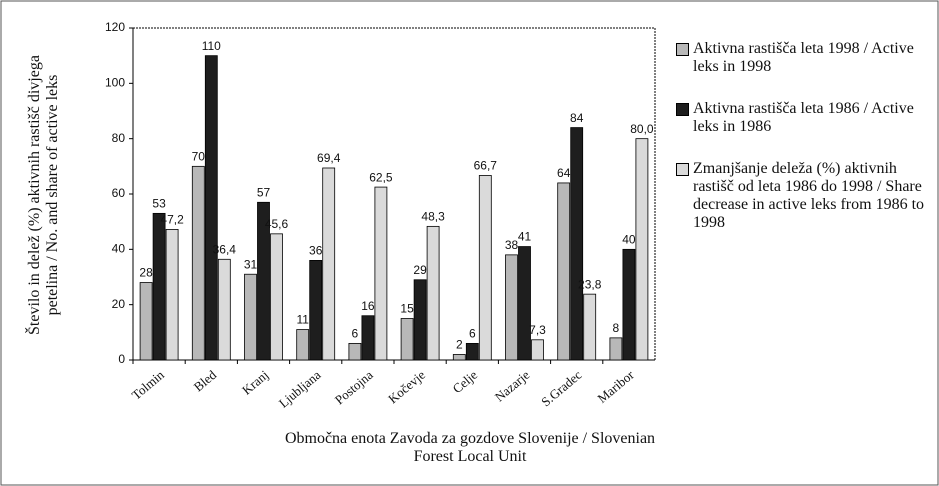  I want to click on data-label: 70, so click(199, 157).